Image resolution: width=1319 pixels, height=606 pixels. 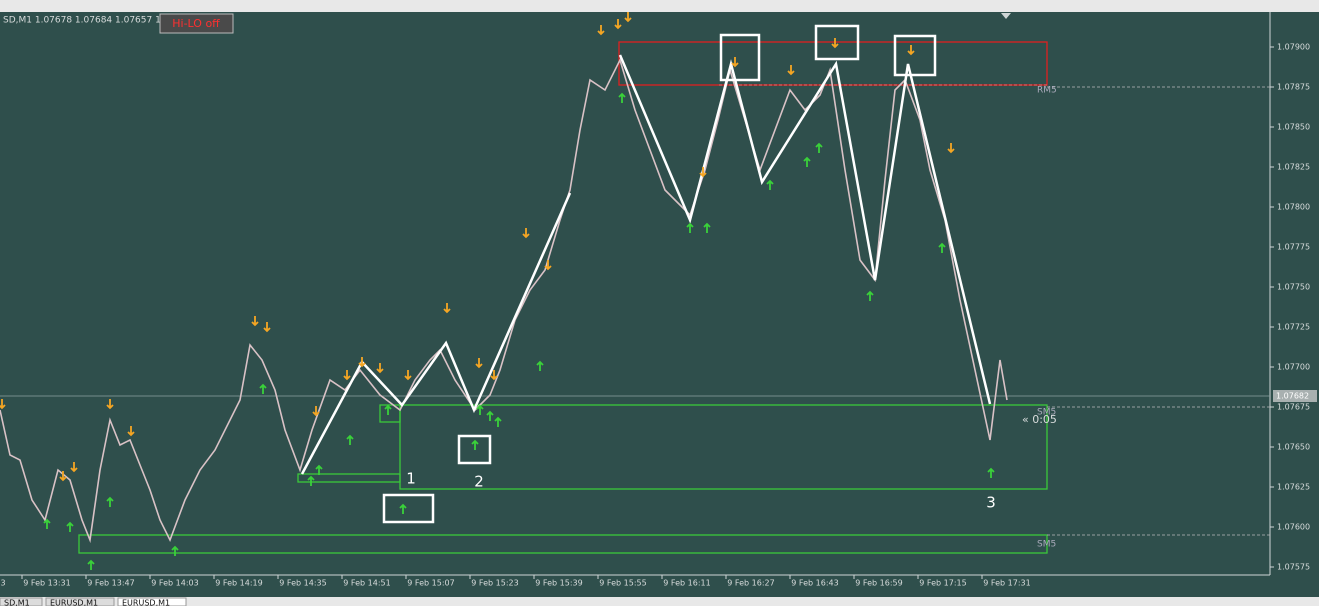 What do you see at coordinates (659, 601) in the screenshot?
I see `tab-bar` at bounding box center [659, 601].